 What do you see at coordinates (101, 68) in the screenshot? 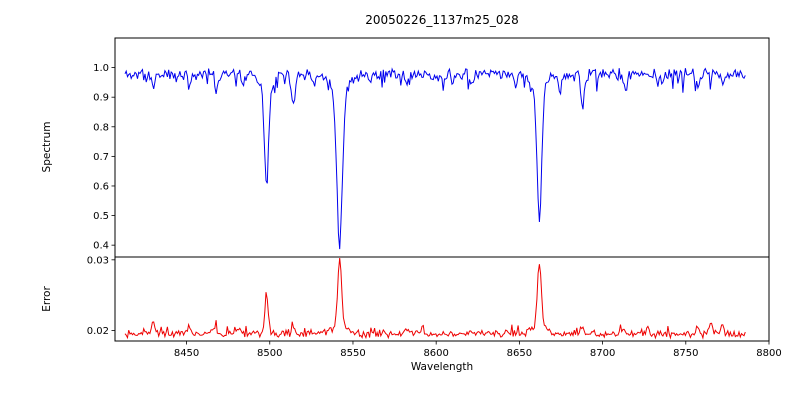
I see `y-tick-label: 1.0` at bounding box center [101, 68].